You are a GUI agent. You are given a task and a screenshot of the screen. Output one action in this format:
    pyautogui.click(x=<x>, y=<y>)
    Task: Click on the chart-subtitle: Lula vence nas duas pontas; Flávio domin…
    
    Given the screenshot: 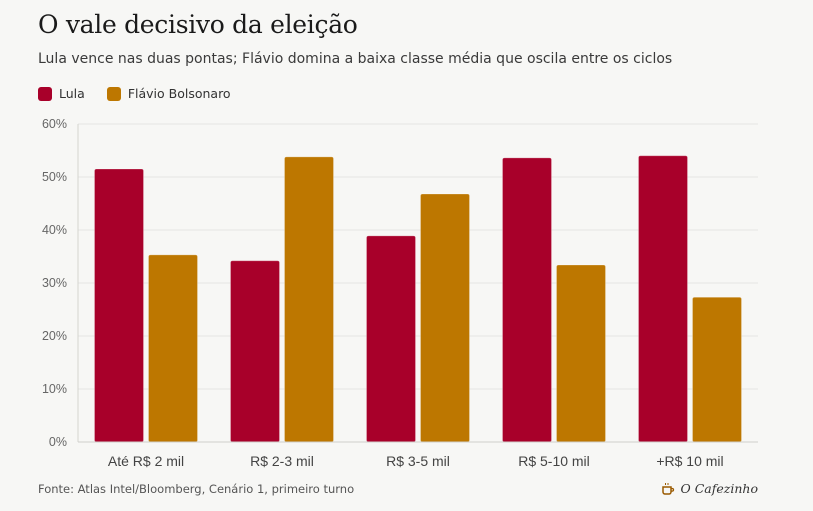 What is the action you would take?
    pyautogui.click(x=355, y=59)
    